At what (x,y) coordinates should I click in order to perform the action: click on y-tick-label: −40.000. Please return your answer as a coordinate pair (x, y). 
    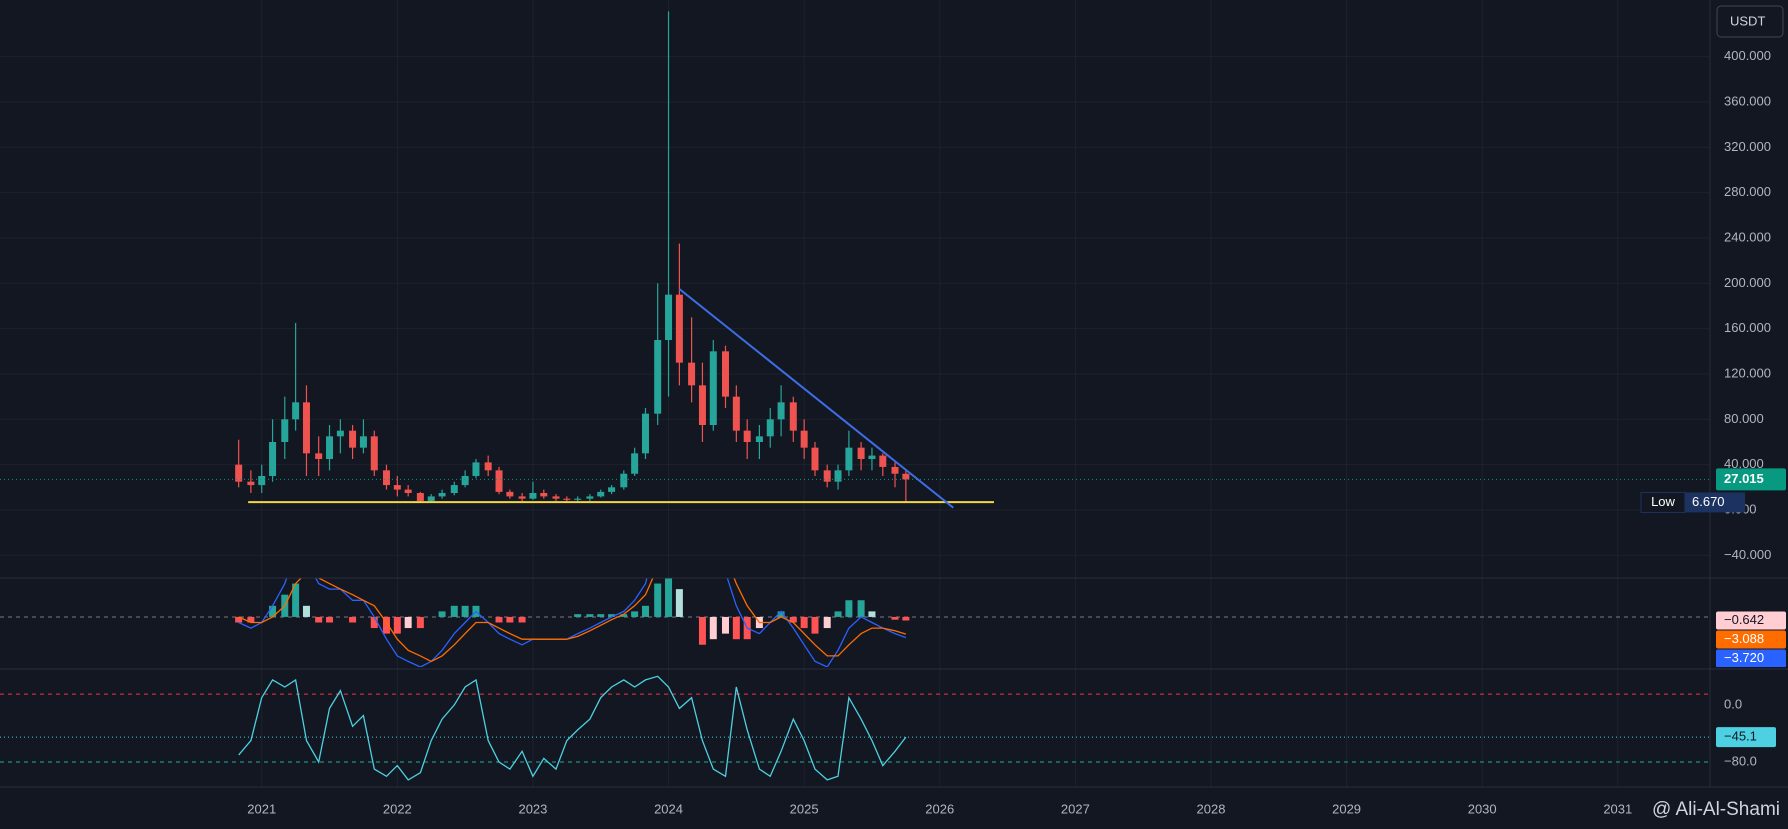
    Looking at the image, I should click on (1747, 554).